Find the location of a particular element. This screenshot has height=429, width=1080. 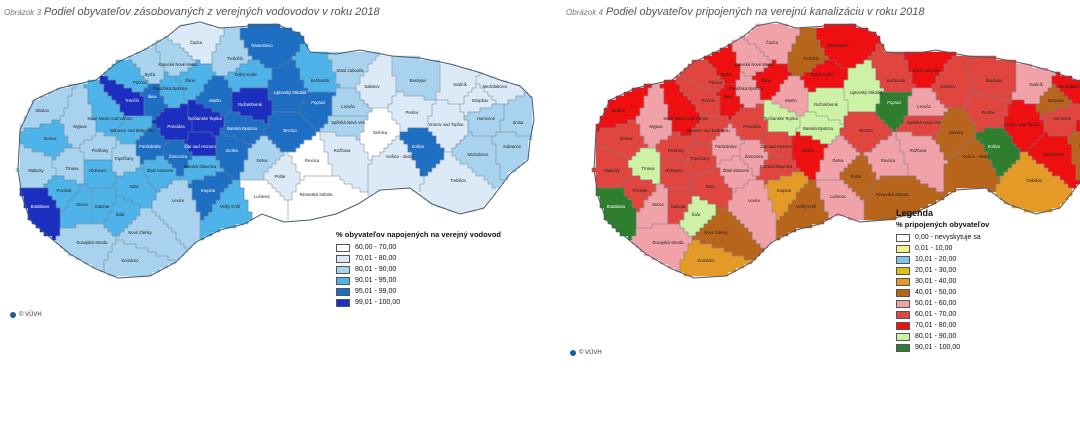

district-label: Senica is located at coordinates (626, 138).